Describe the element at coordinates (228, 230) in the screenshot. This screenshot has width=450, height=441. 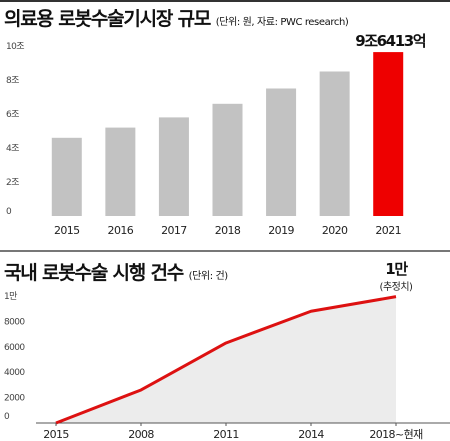
I see `x-tick-label: 2018` at that location.